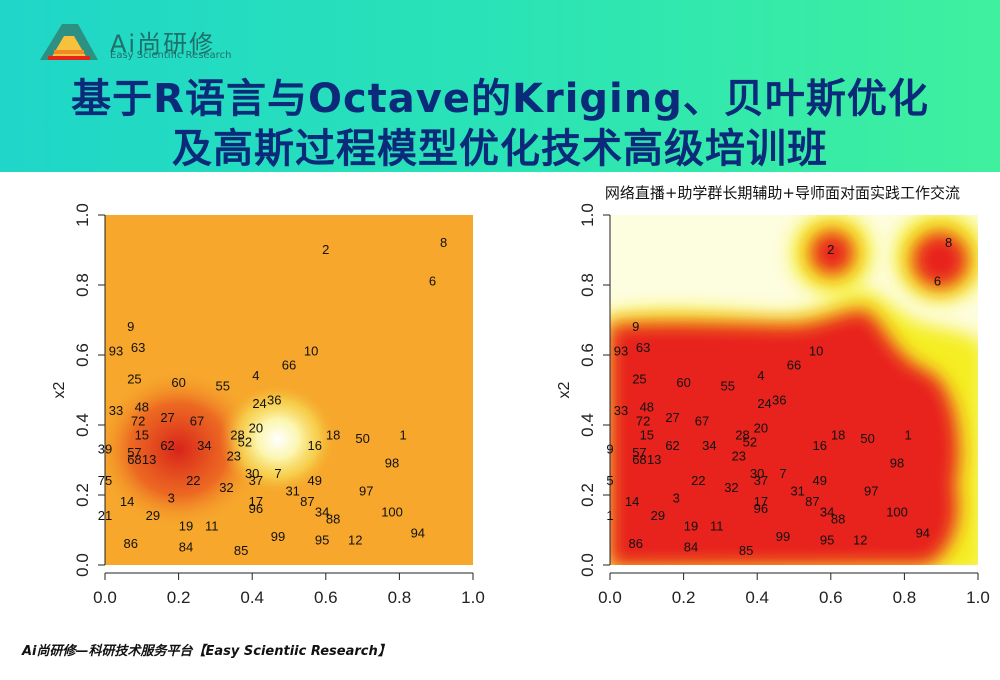  I want to click on data-point-label: 68, so click(134, 459).